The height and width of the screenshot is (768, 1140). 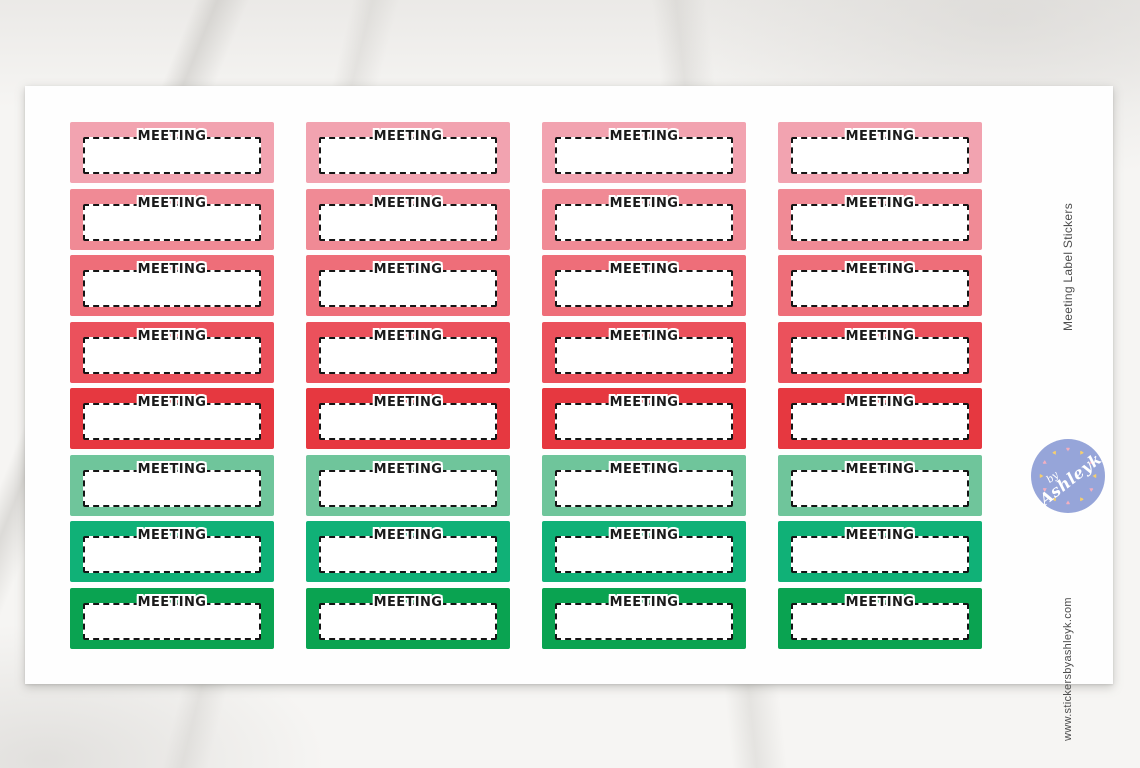 I want to click on website-url: www.stickersbyashleyk.com, so click(x=1068, y=669).